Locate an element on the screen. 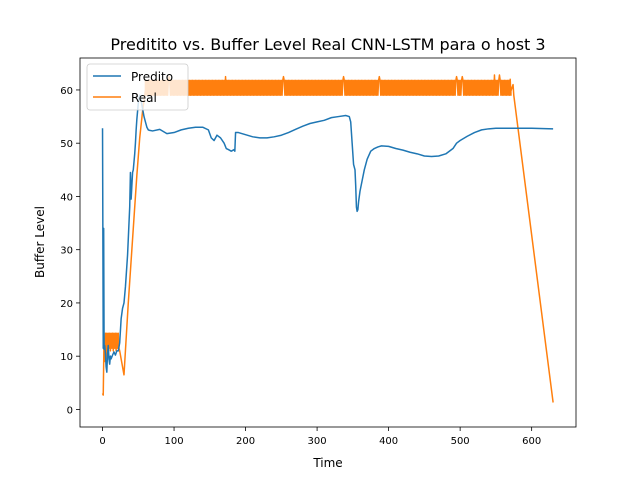  y-tick-label: 60 is located at coordinates (66, 91).